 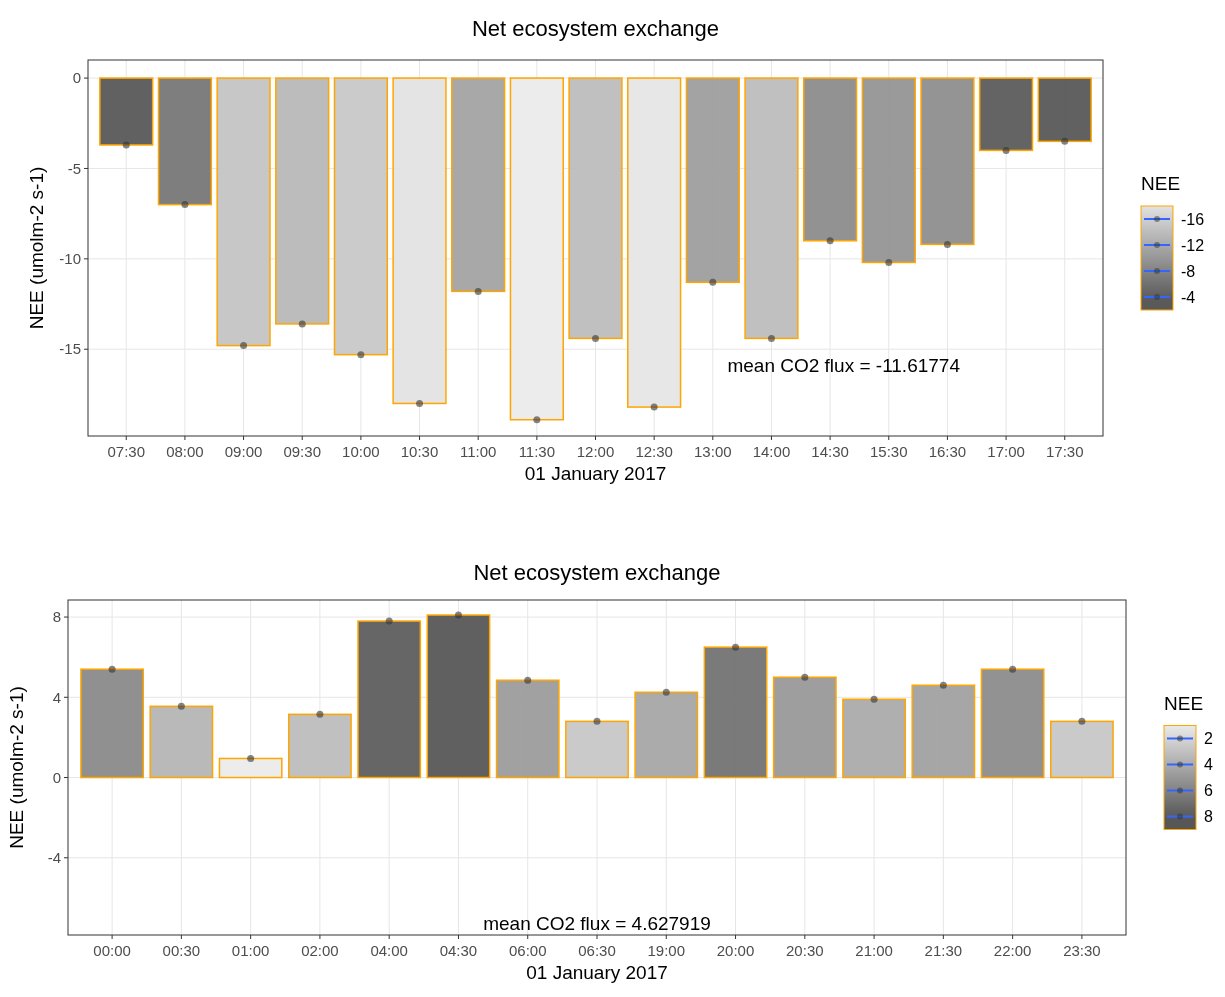 I want to click on x-tick-label: 12:00, so click(x=595, y=451).